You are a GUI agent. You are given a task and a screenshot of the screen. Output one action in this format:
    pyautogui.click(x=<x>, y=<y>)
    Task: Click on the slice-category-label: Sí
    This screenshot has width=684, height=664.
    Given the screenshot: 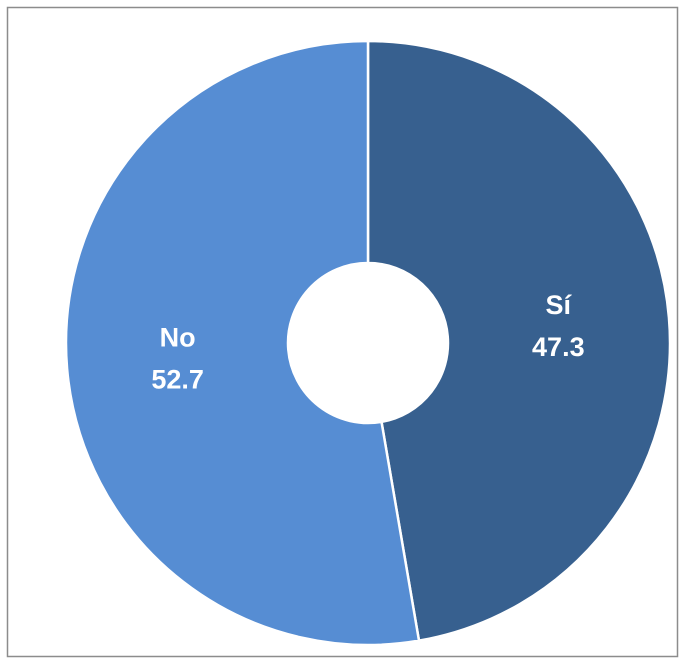 What is the action you would take?
    pyautogui.click(x=559, y=305)
    